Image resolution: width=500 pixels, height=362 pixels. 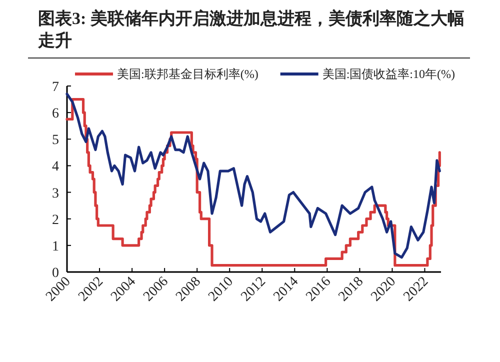 What do you see at coordinates (55, 220) in the screenshot?
I see `y-tick-label: 2` at bounding box center [55, 220].